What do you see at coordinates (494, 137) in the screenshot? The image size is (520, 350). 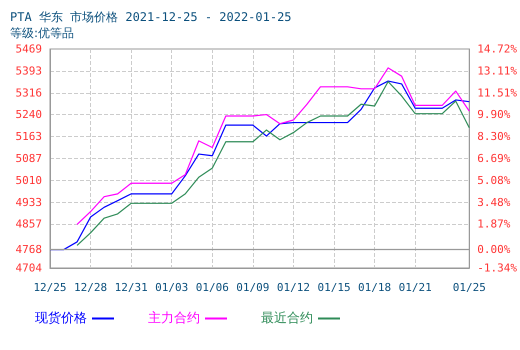 I see `y2-tick-label: 8.30%` at bounding box center [494, 137].